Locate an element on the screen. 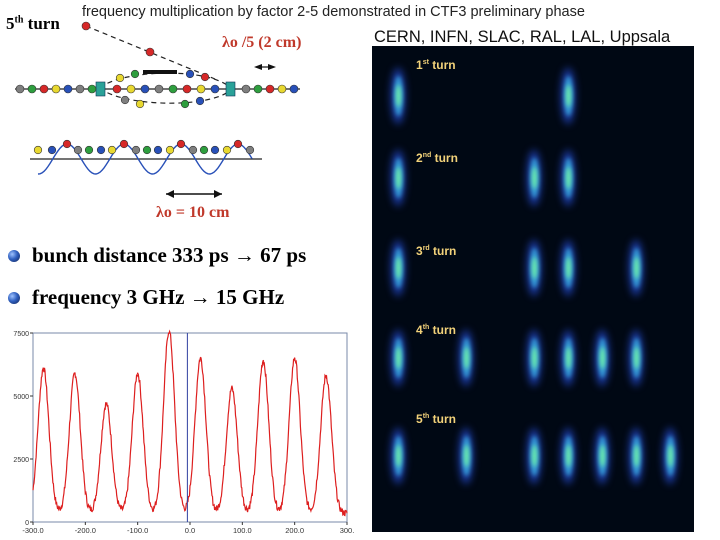  fifth-turn-suffix: th is located at coordinates (19, 20).